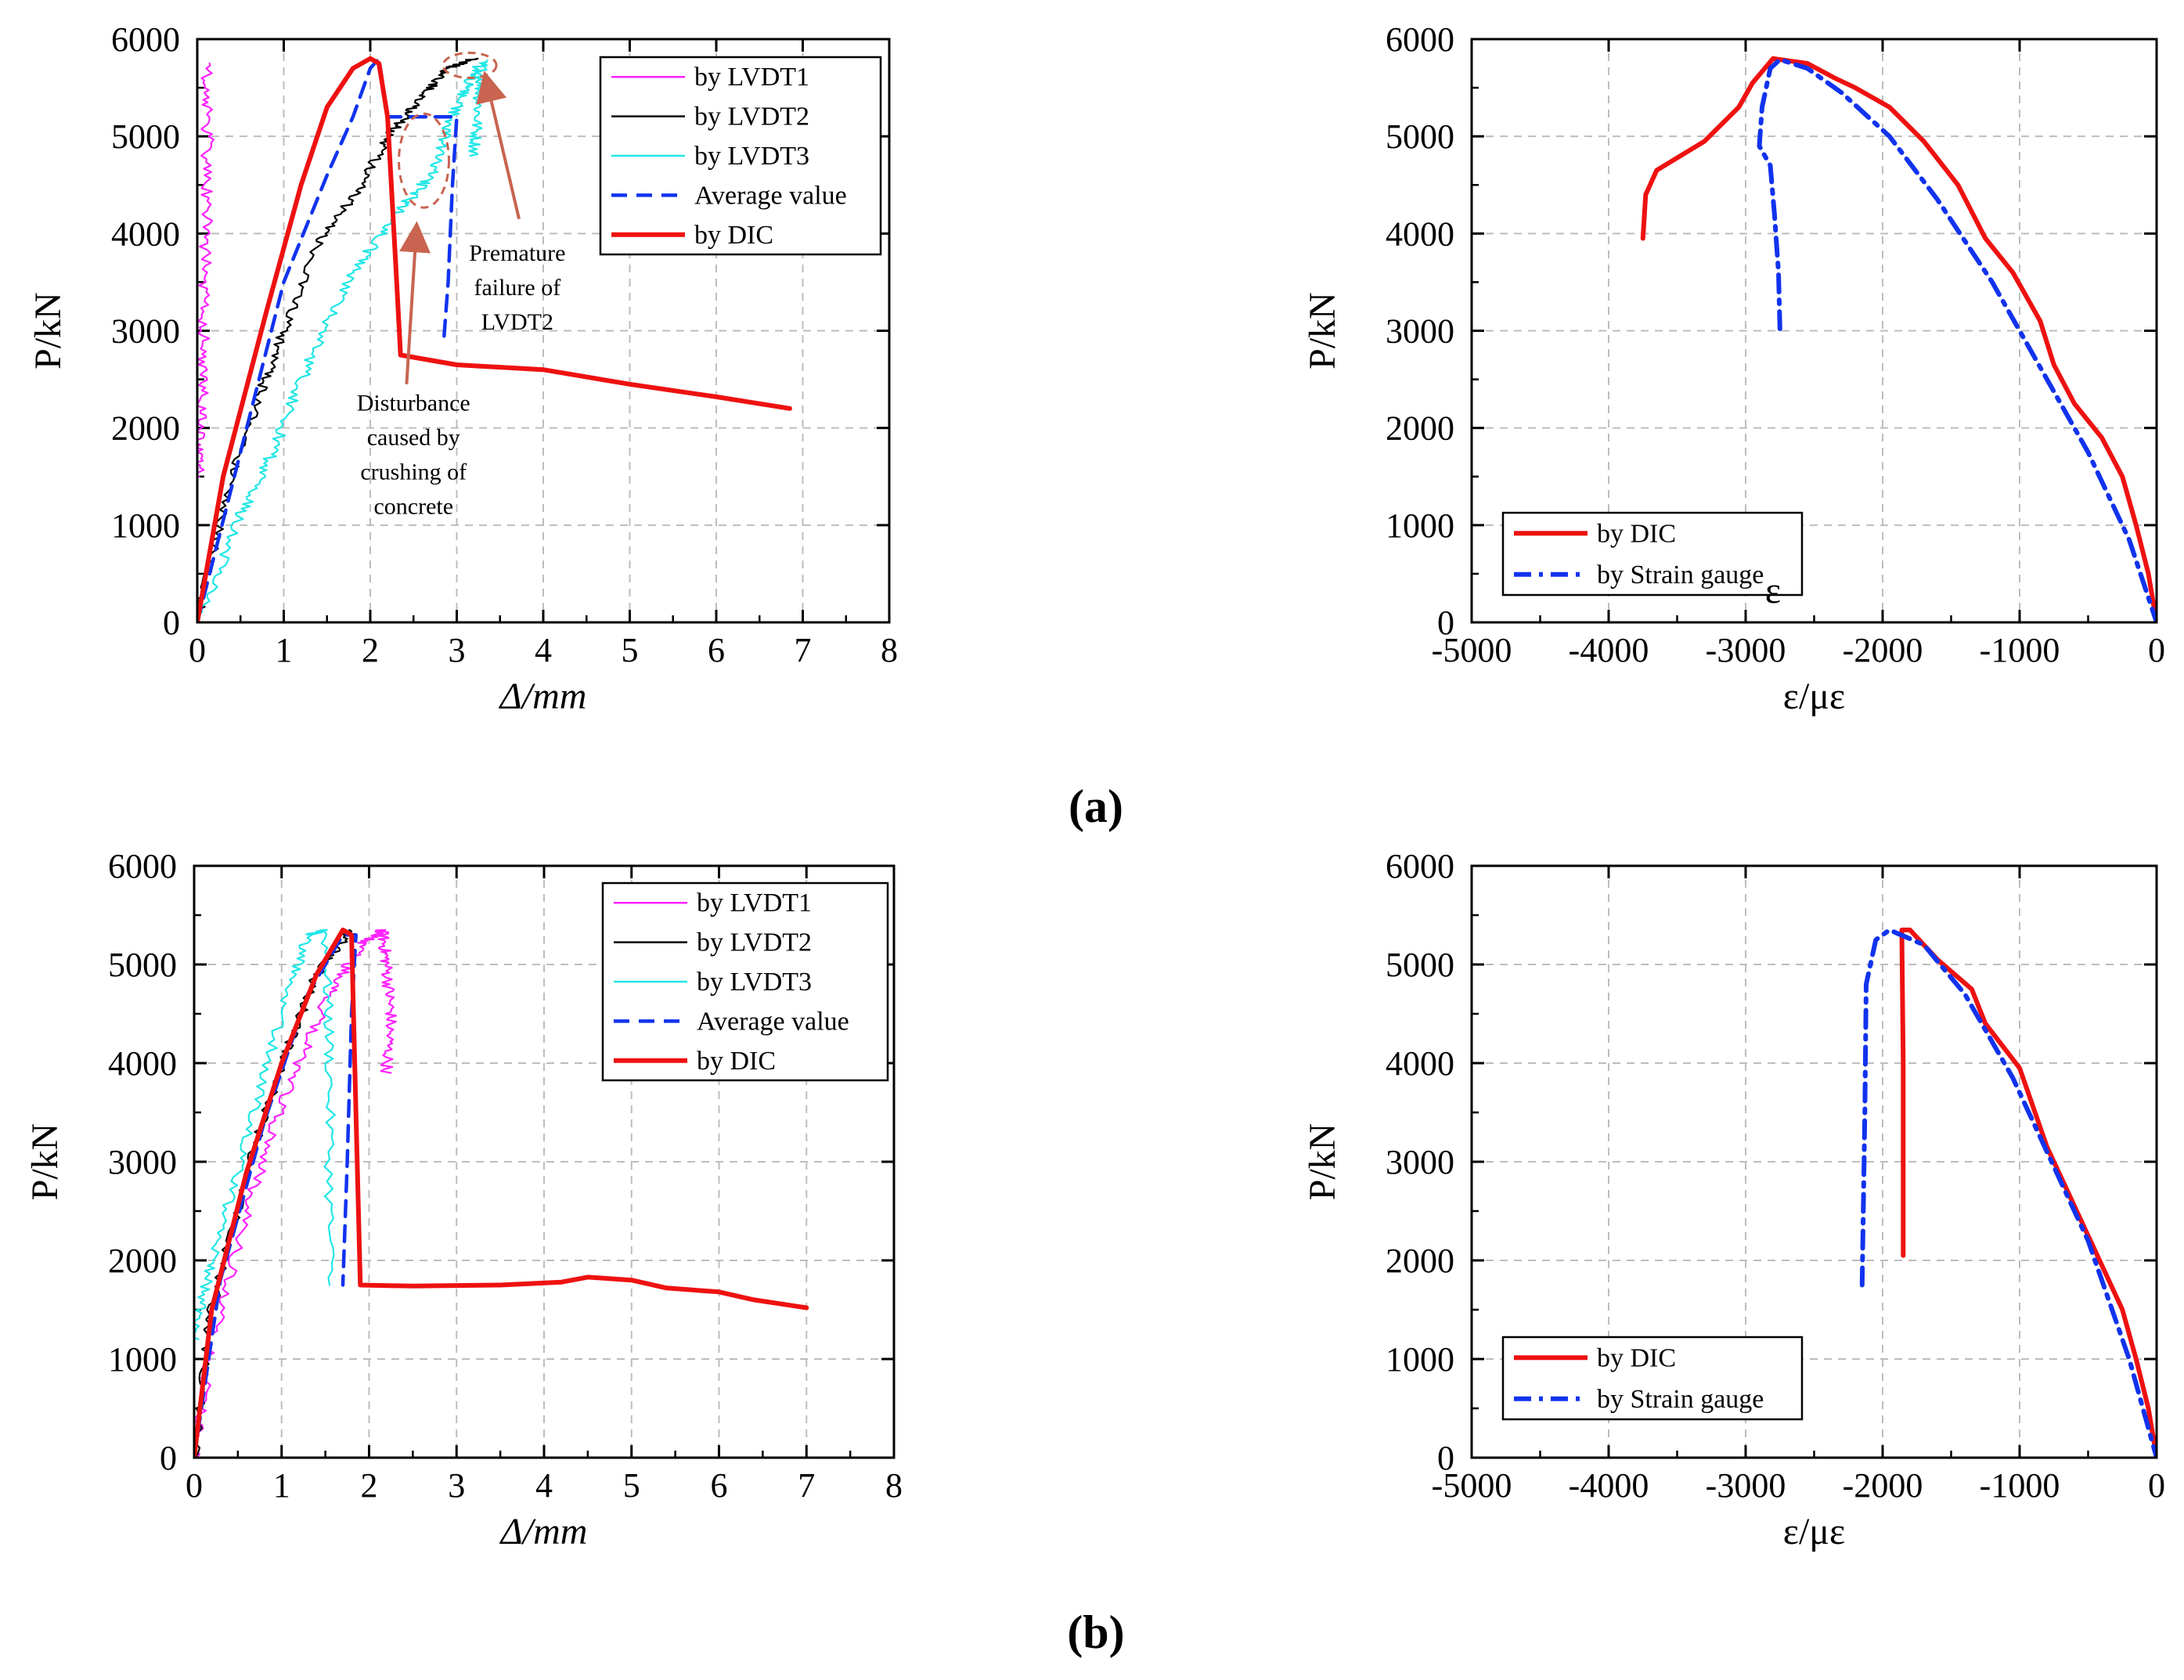 The height and width of the screenshot is (1680, 2184). Describe the element at coordinates (469, 66) in the screenshot. I see `premature-failure-ellipse` at that location.